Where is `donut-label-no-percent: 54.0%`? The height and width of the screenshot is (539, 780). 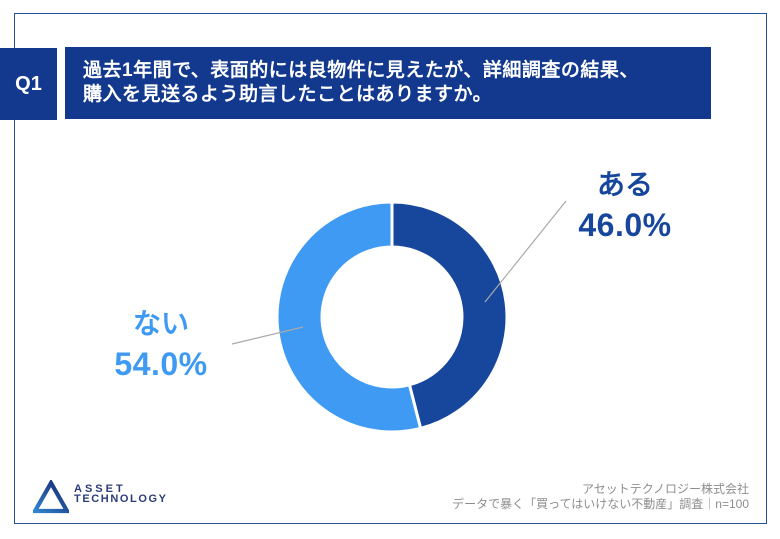
donut-label-no-percent: 54.0% is located at coordinates (161, 364).